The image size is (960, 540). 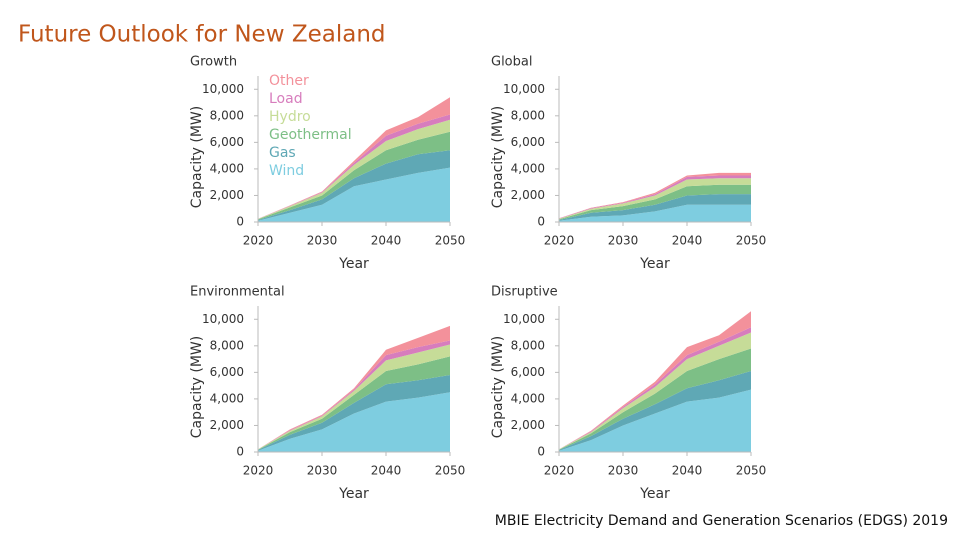 What do you see at coordinates (310, 135) in the screenshot?
I see `legend-entry: Geothermal` at bounding box center [310, 135].